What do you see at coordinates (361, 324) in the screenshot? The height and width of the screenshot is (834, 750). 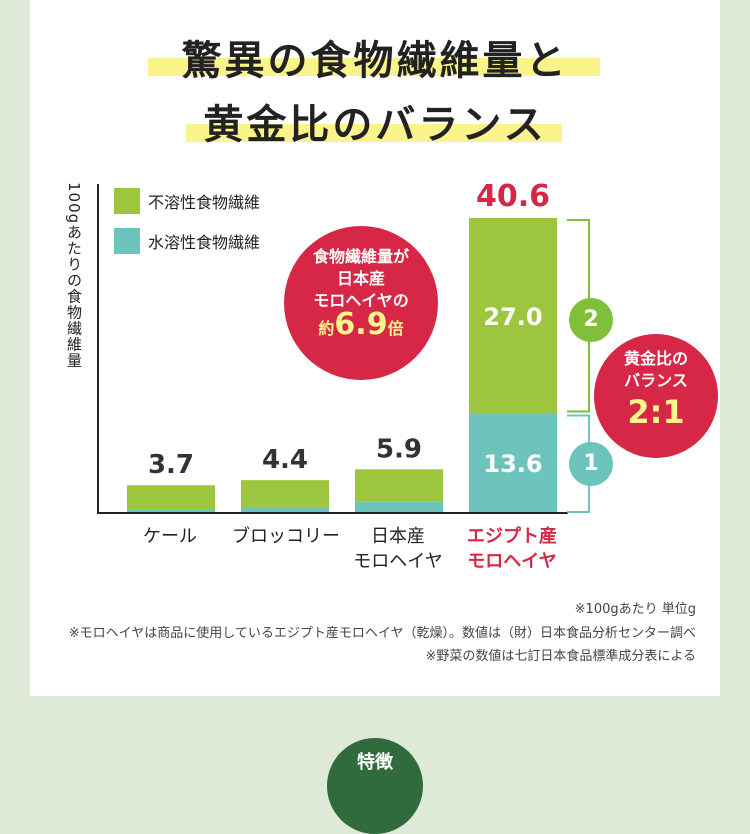 I see `callout-value: 6.9` at bounding box center [361, 324].